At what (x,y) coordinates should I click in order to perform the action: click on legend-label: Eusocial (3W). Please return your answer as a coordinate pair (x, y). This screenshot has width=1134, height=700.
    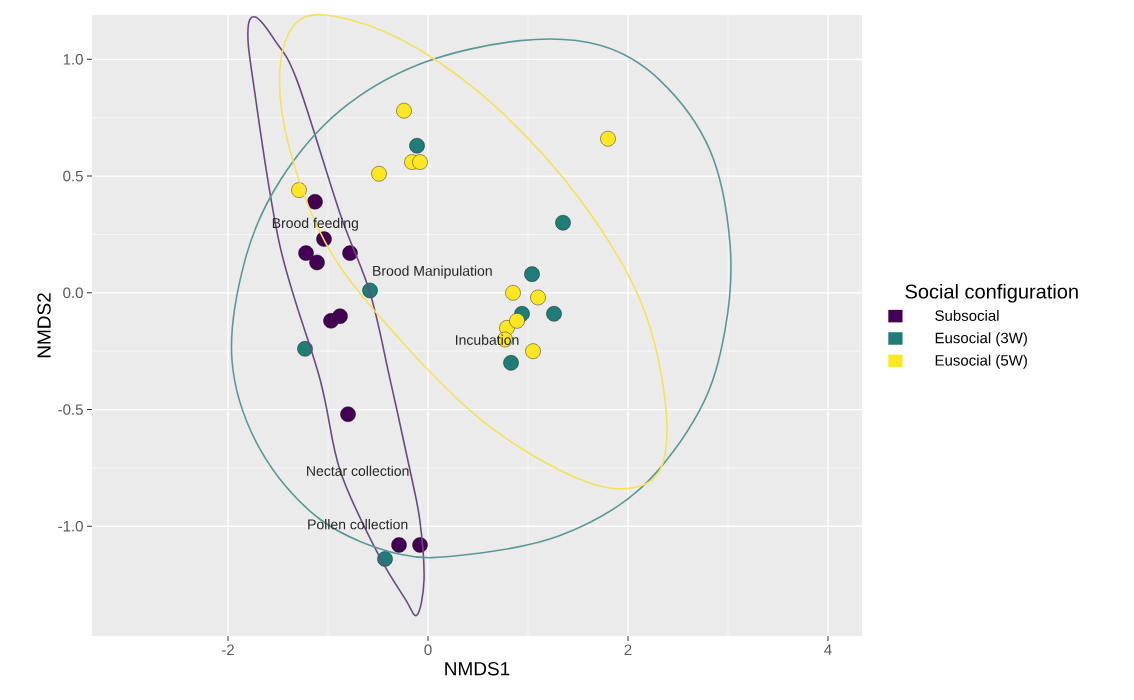
    Looking at the image, I should click on (981, 339).